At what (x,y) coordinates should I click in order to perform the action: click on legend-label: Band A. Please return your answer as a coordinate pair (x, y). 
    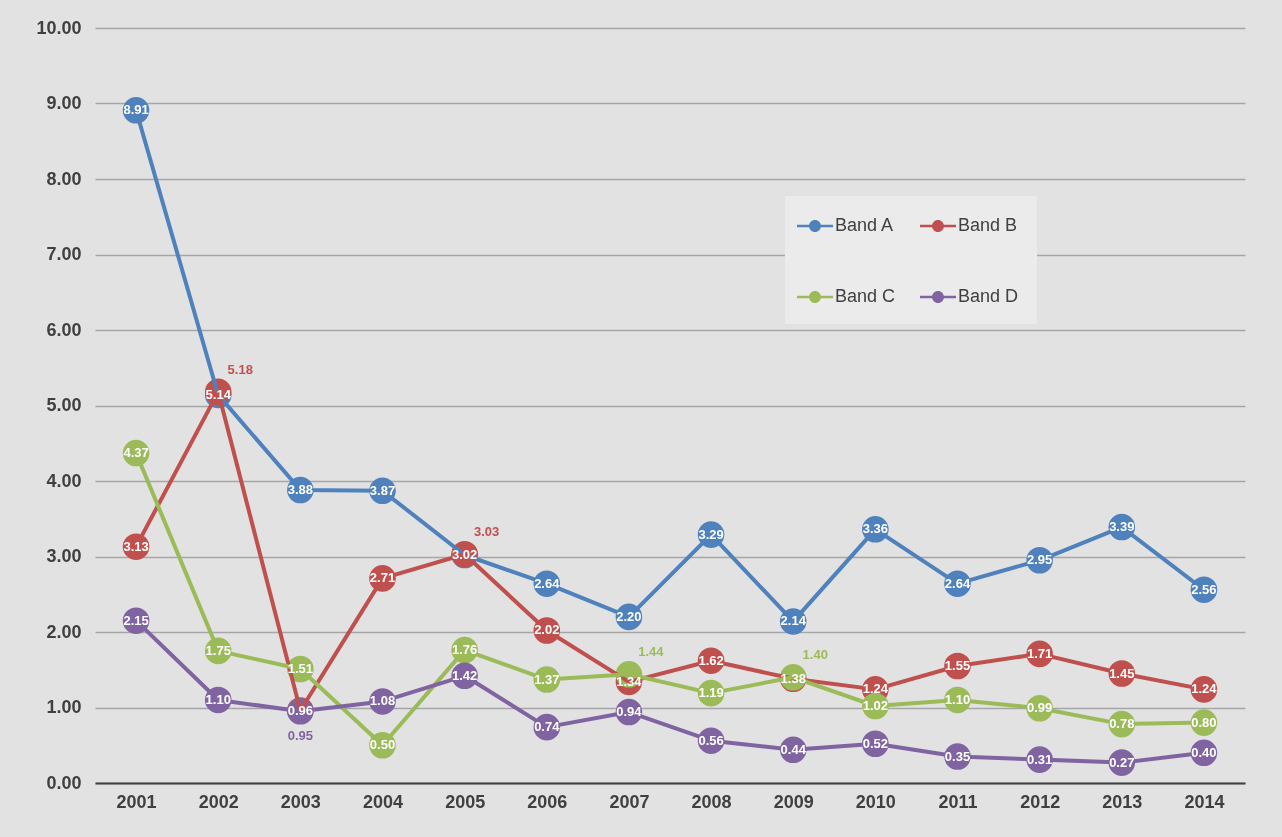
    Looking at the image, I should click on (864, 225).